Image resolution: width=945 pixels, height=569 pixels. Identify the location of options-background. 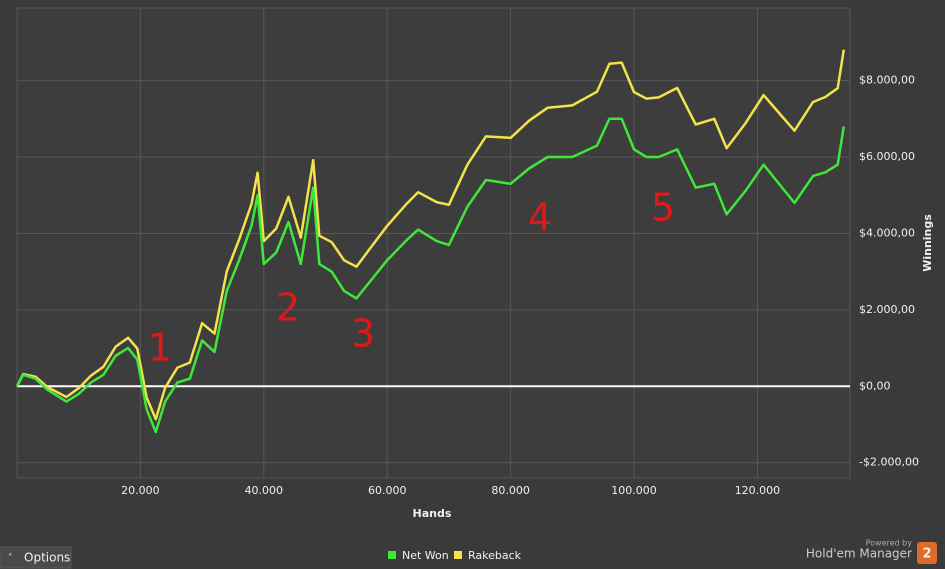
(36, 557).